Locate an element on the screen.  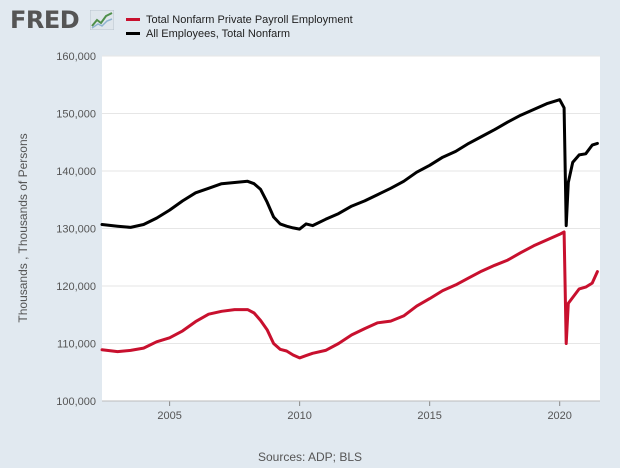
y-tick-label: 130,000 is located at coordinates (76, 230).